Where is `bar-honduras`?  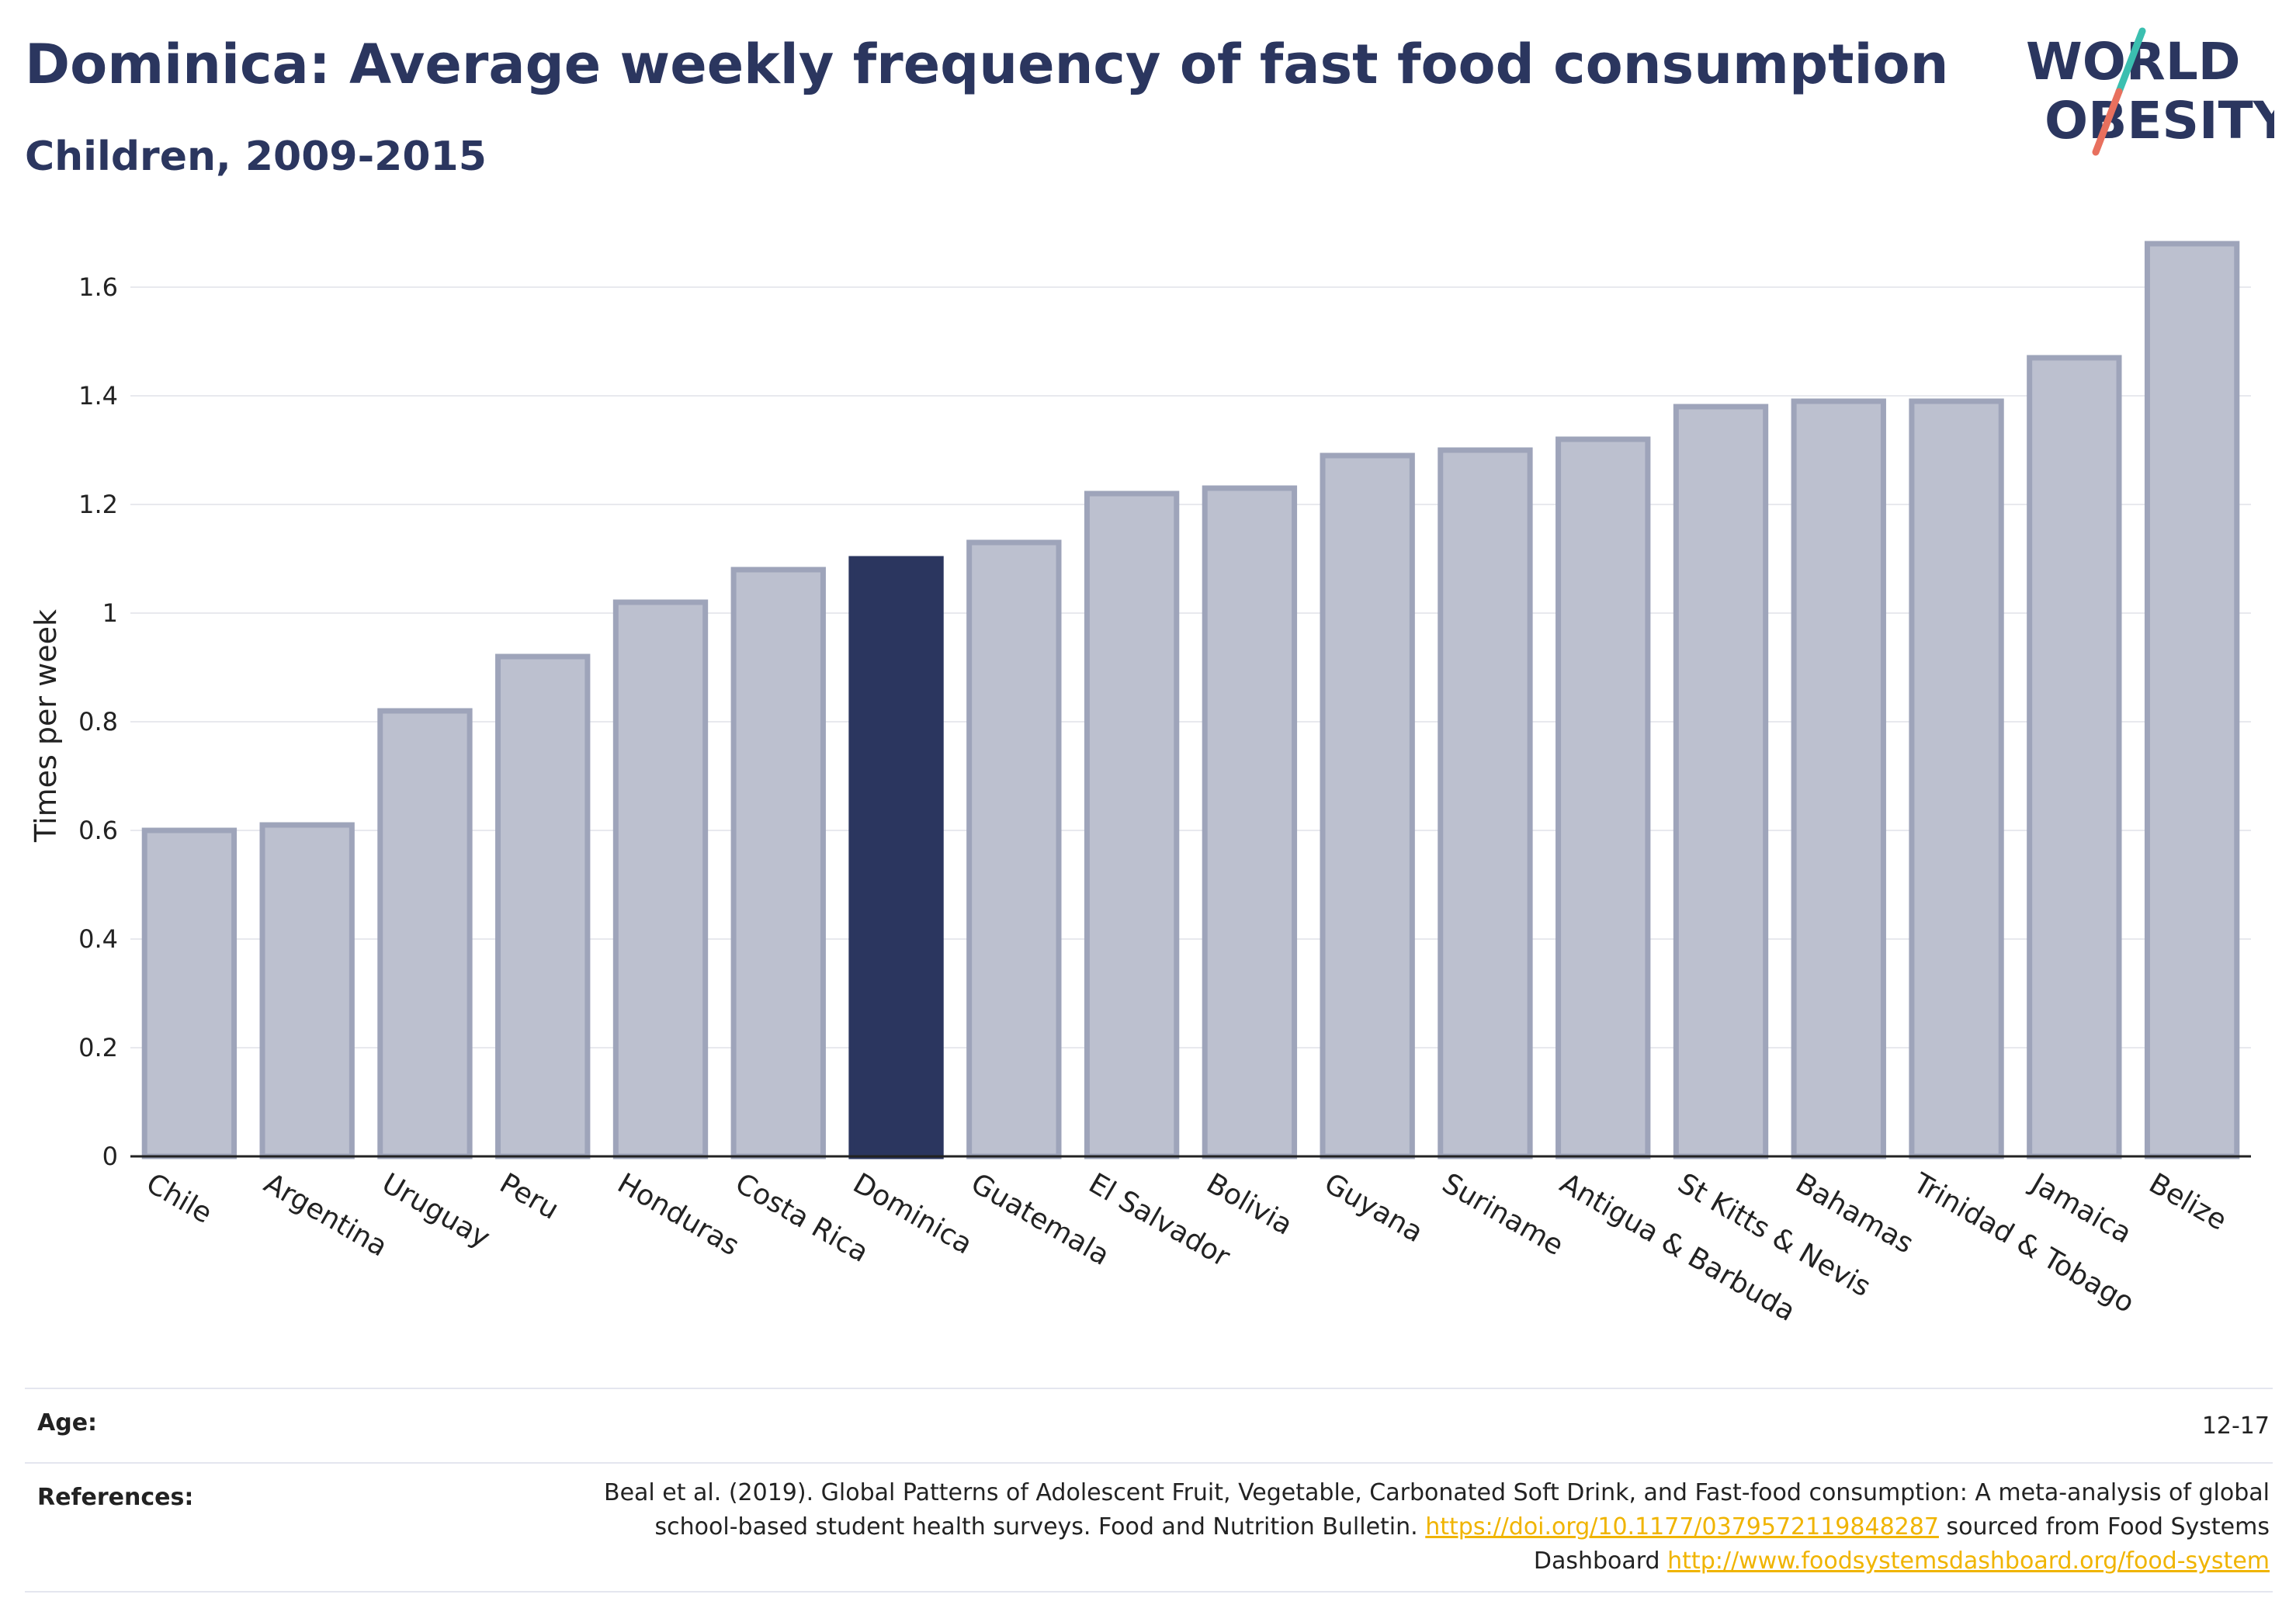 bar-honduras is located at coordinates (660, 879).